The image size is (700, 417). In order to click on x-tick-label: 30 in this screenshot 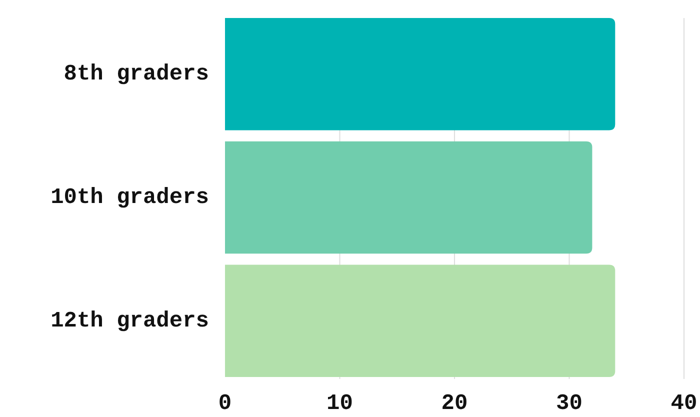, I will do `click(569, 403)`.